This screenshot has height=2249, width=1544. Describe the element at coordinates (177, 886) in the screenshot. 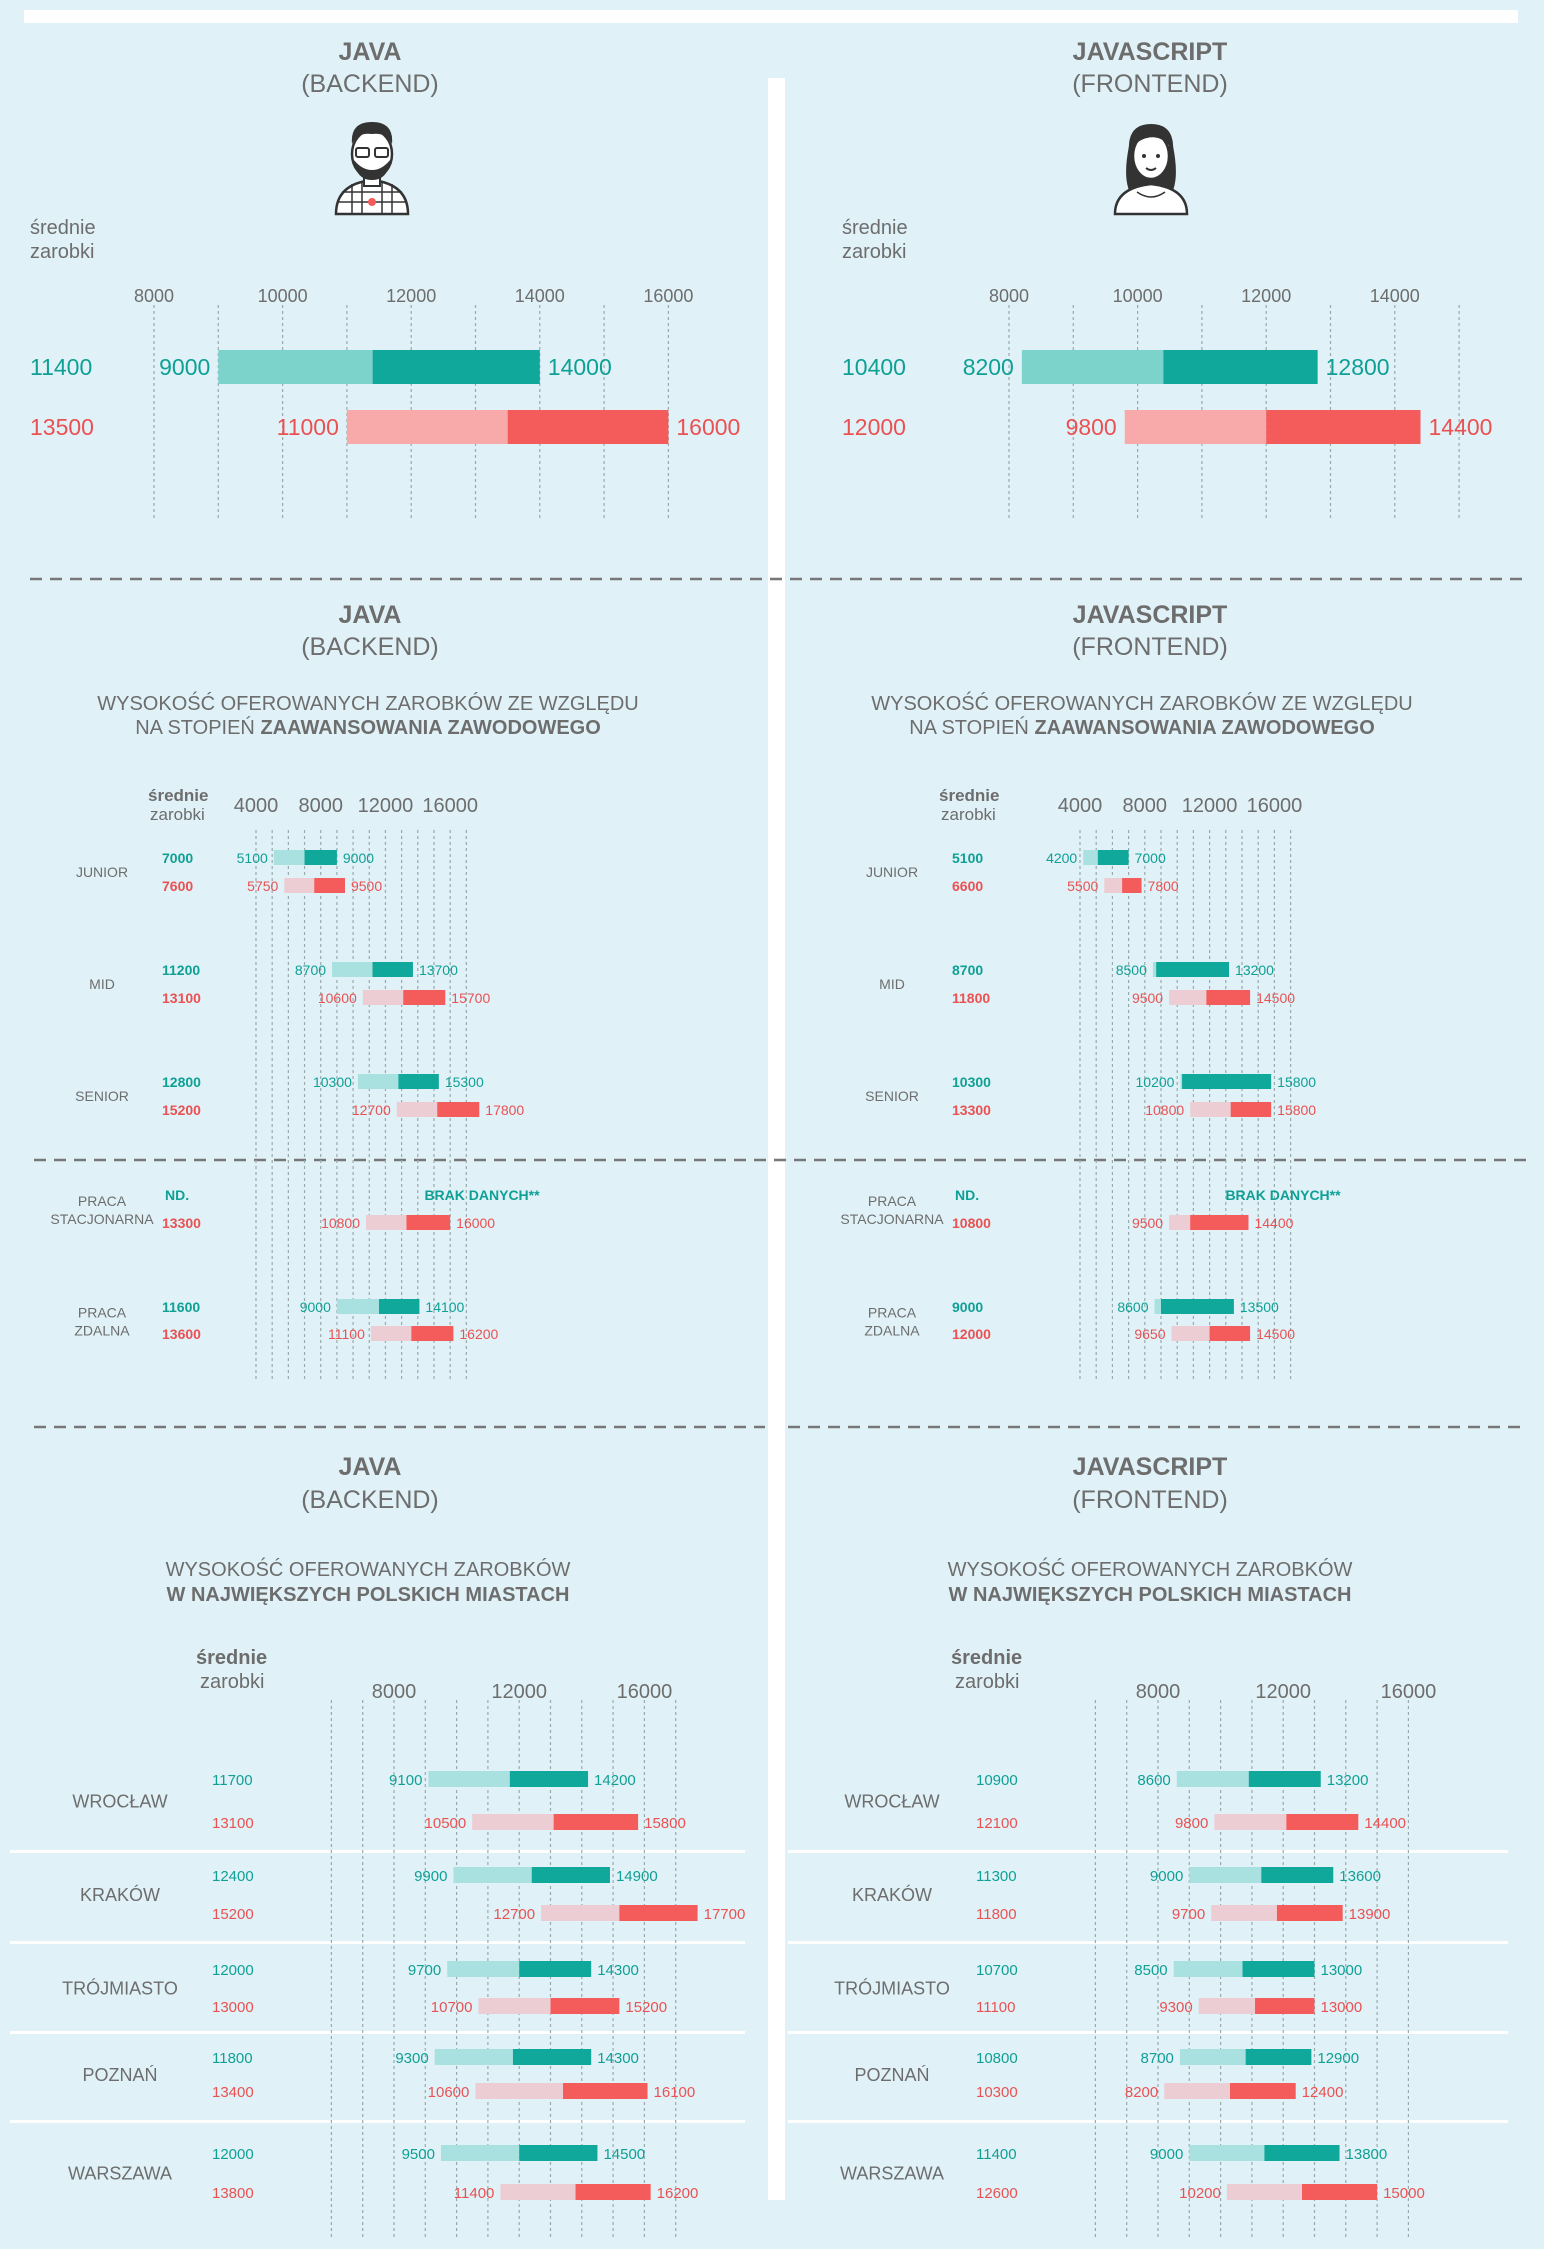

I see `avg-value: 7600` at that location.